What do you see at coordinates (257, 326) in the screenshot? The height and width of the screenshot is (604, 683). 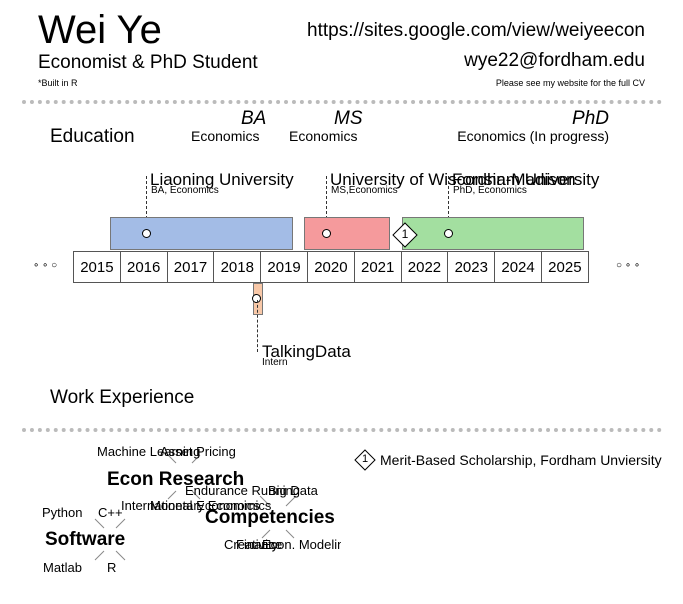 I see `leader-talkingdata` at bounding box center [257, 326].